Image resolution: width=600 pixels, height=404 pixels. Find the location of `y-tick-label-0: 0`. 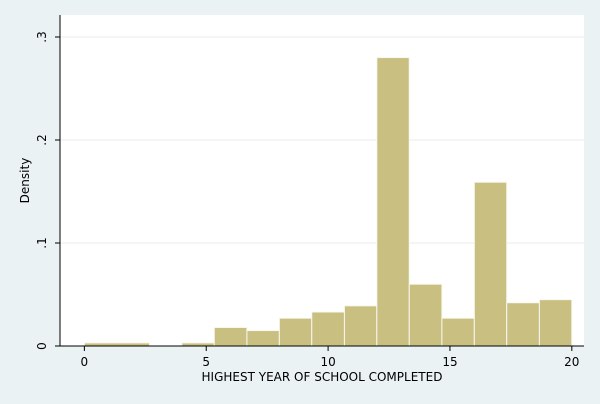

y-tick-label-0: 0 is located at coordinates (42, 346).